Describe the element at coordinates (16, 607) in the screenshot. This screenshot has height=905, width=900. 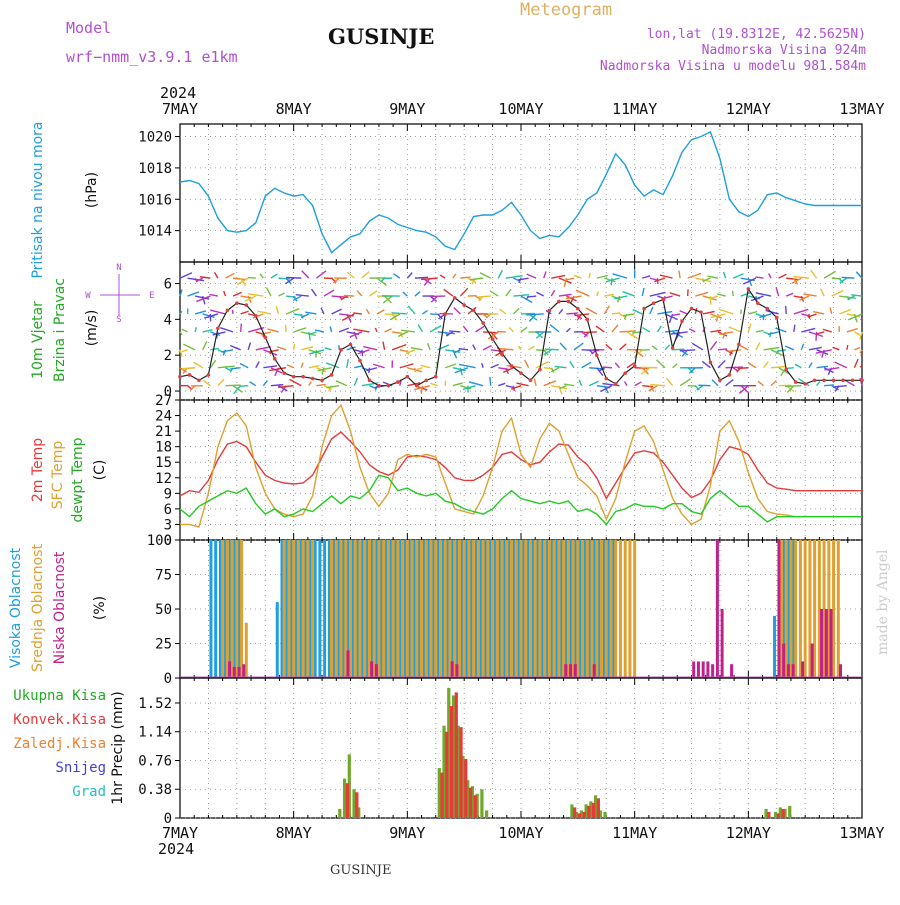
I see `cloud-ylabel-1: Visoka Oblacnost` at that location.